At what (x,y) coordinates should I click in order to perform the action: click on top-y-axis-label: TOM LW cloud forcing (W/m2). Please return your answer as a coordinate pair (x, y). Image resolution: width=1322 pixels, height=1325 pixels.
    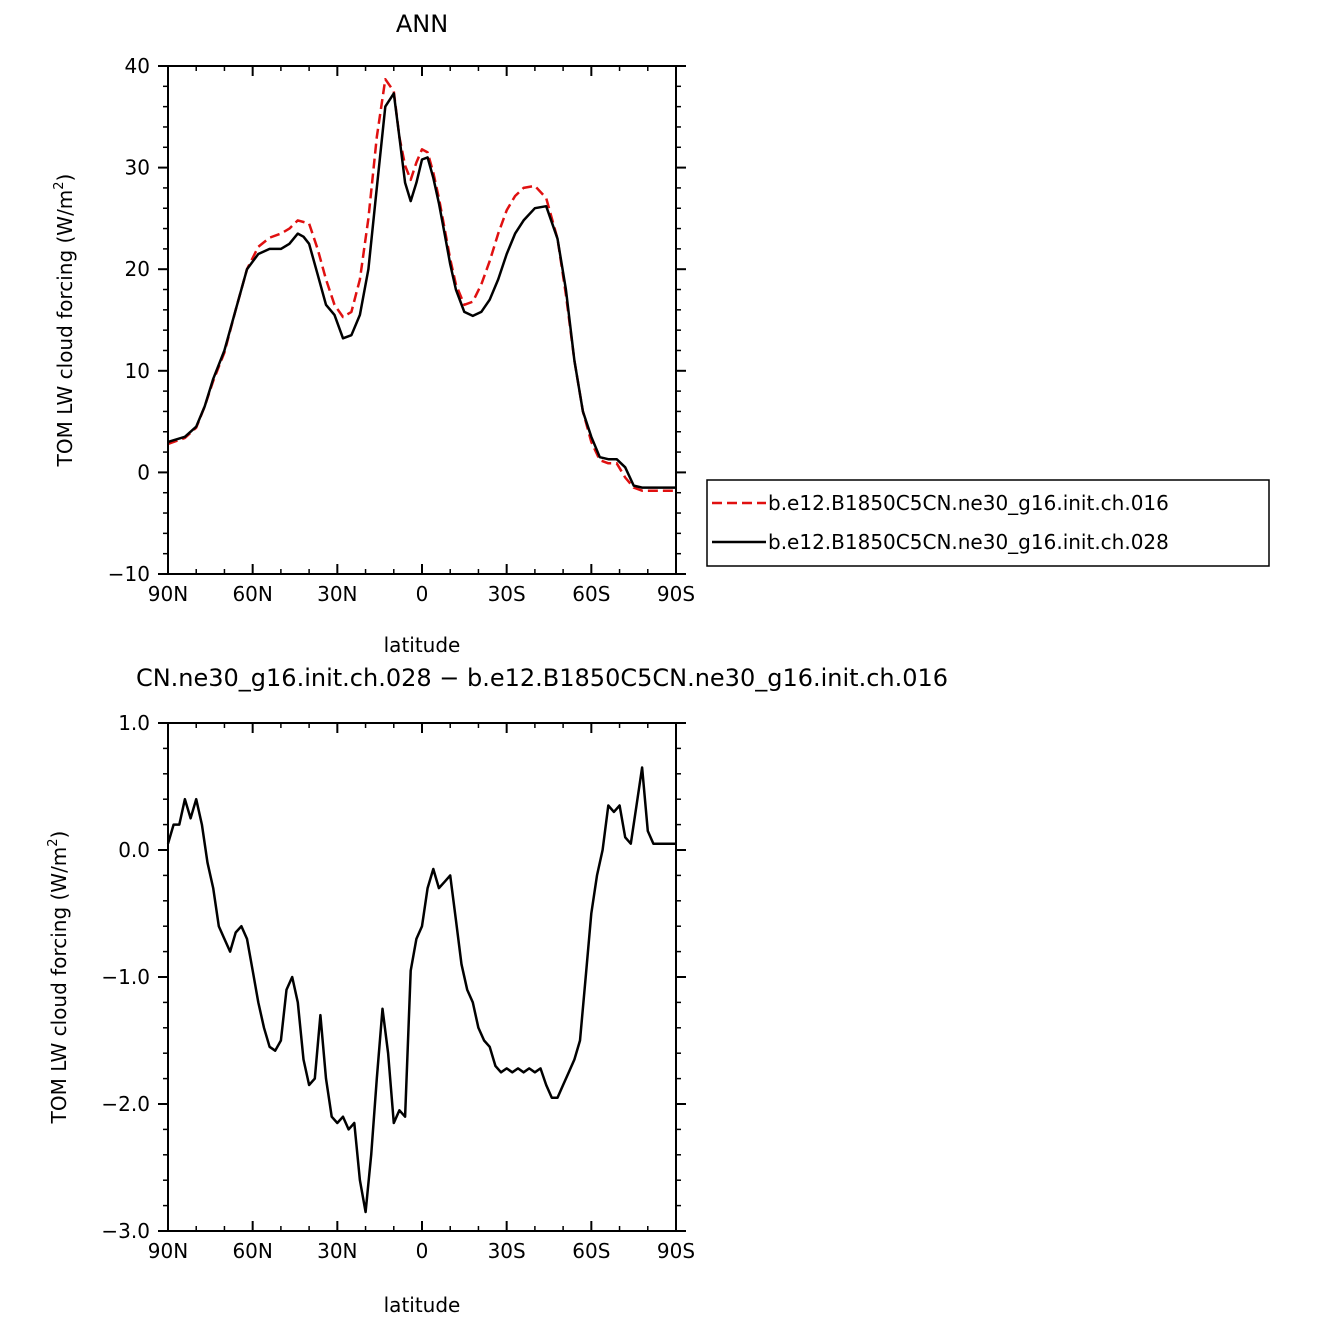
    Looking at the image, I should click on (64, 321).